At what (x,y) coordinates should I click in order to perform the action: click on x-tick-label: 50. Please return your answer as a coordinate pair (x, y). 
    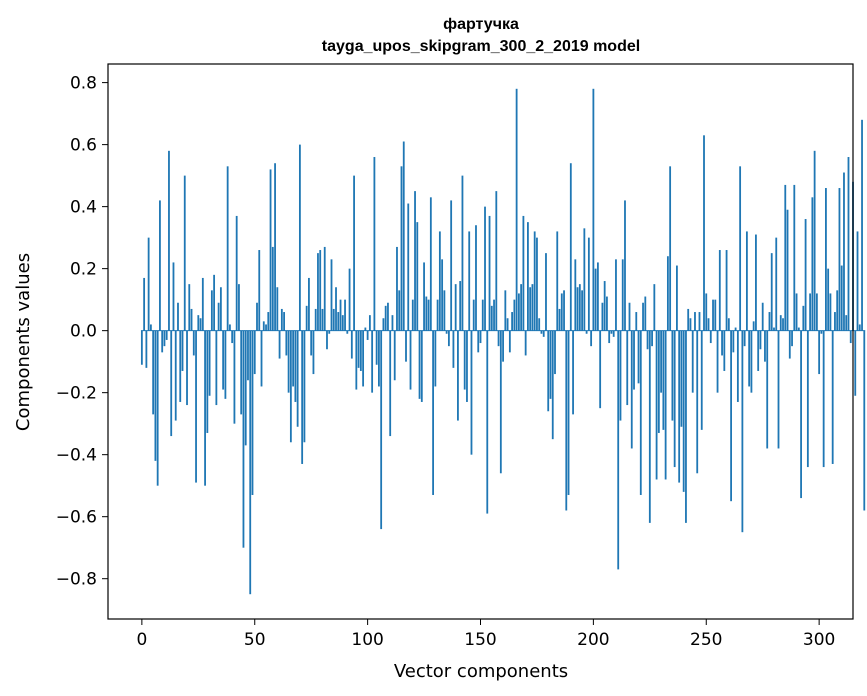
    Looking at the image, I should click on (255, 640).